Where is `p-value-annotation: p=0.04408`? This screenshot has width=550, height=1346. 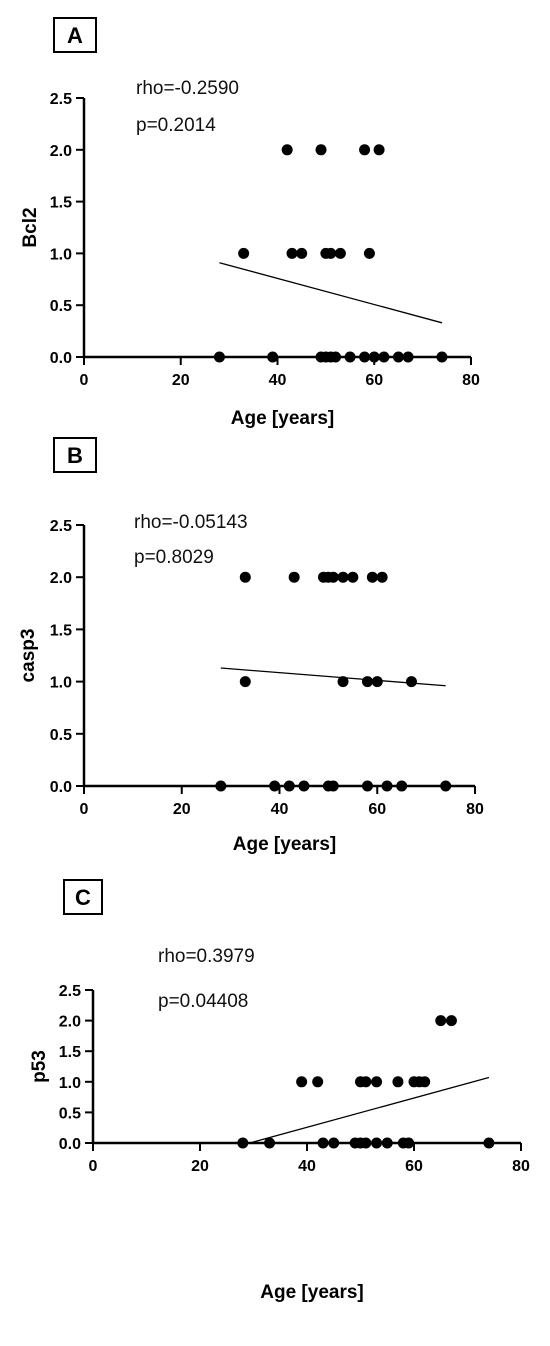 p-value-annotation: p=0.04408 is located at coordinates (203, 1001).